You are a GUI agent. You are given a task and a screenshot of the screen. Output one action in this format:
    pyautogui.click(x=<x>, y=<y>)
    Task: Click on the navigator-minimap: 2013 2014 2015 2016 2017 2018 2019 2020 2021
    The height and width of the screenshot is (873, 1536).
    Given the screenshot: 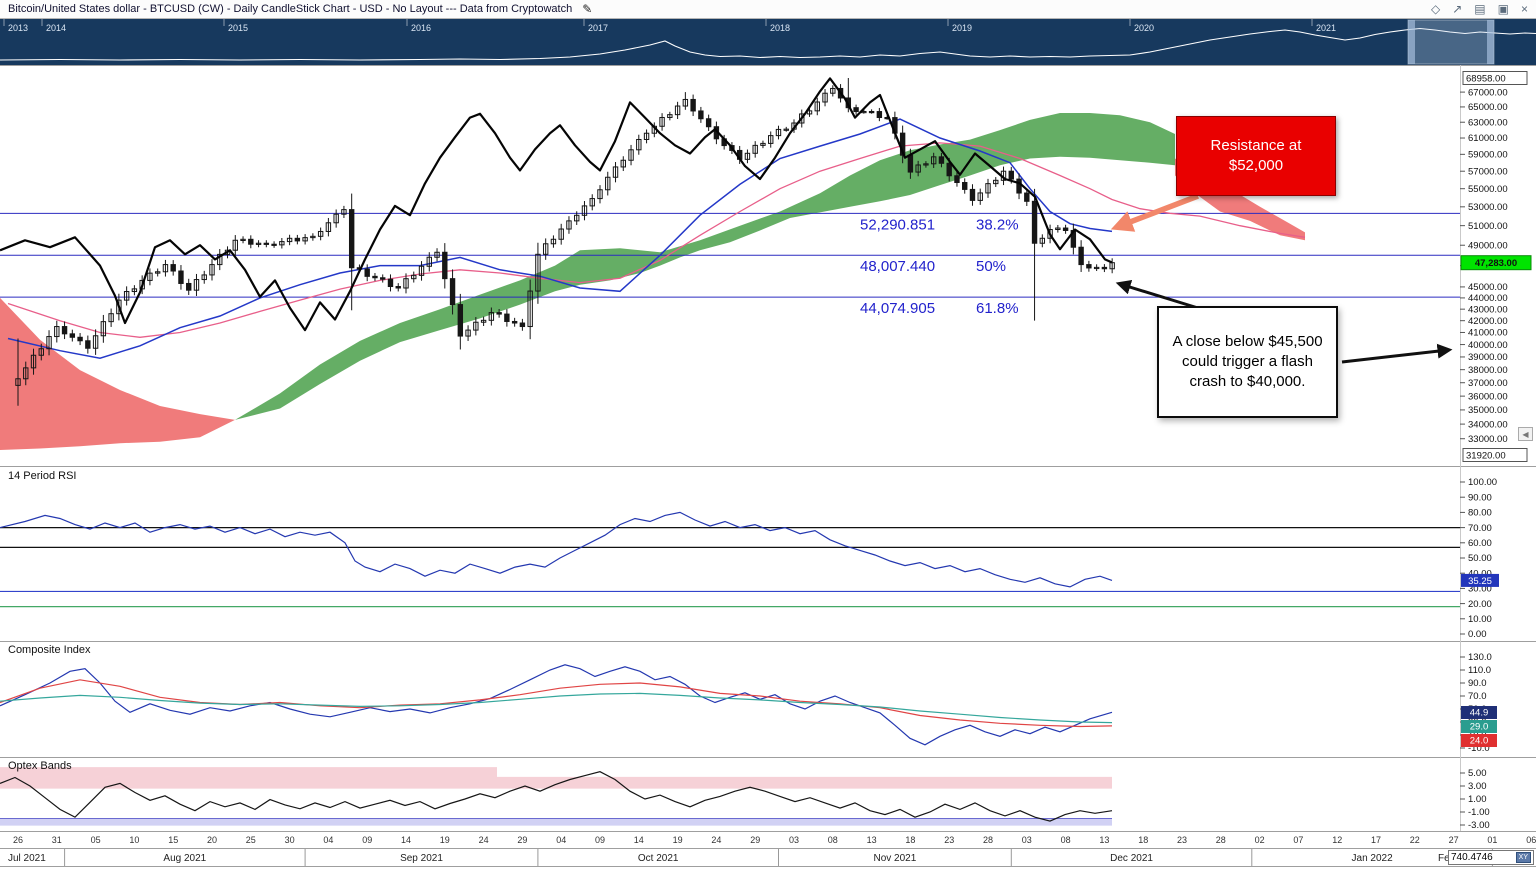 What is the action you would take?
    pyautogui.click(x=768, y=42)
    